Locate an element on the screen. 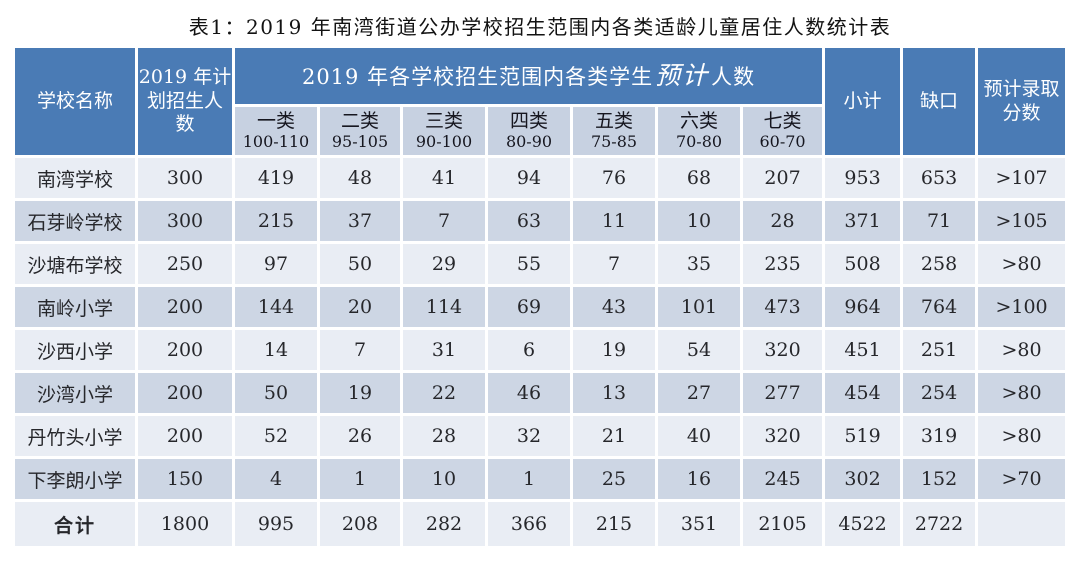 The image size is (1080, 565). category-value-cell: 1 is located at coordinates (360, 479).